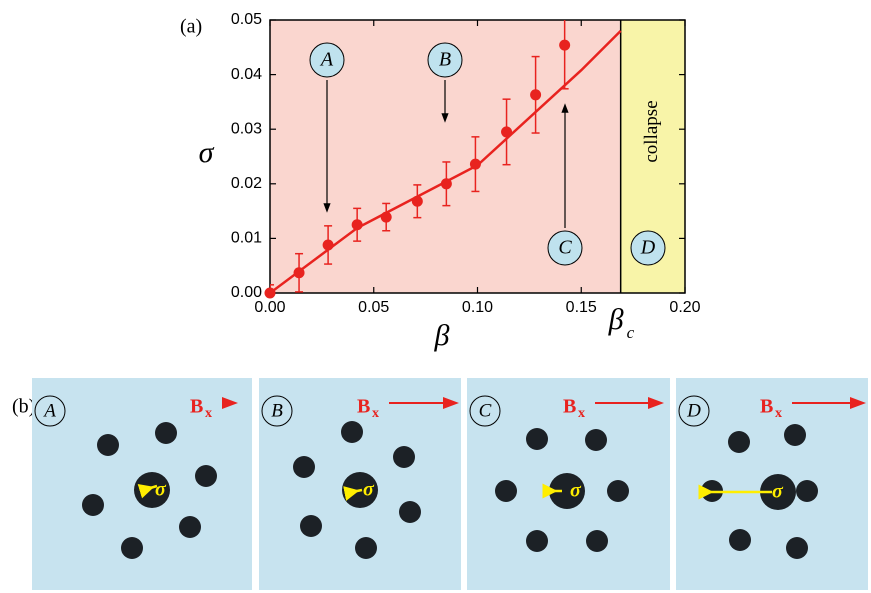 The image size is (871, 593). What do you see at coordinates (684, 307) in the screenshot?
I see `x-tick-label: 0.20` at bounding box center [684, 307].